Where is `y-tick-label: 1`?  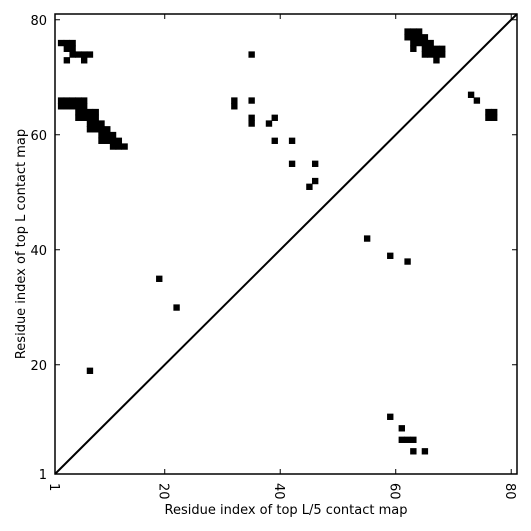
y-tick-label: 1 is located at coordinates (43, 475).